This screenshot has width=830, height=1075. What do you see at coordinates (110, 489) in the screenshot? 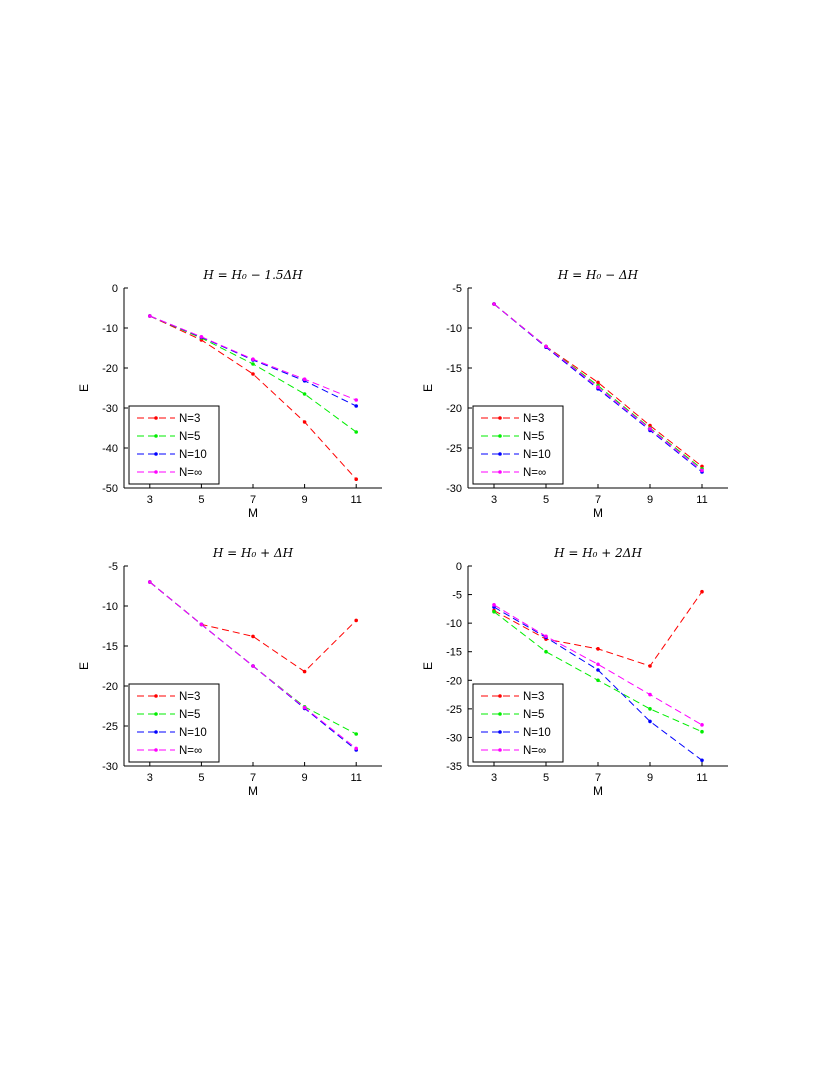
I see `y-tick-label: -50` at bounding box center [110, 489].